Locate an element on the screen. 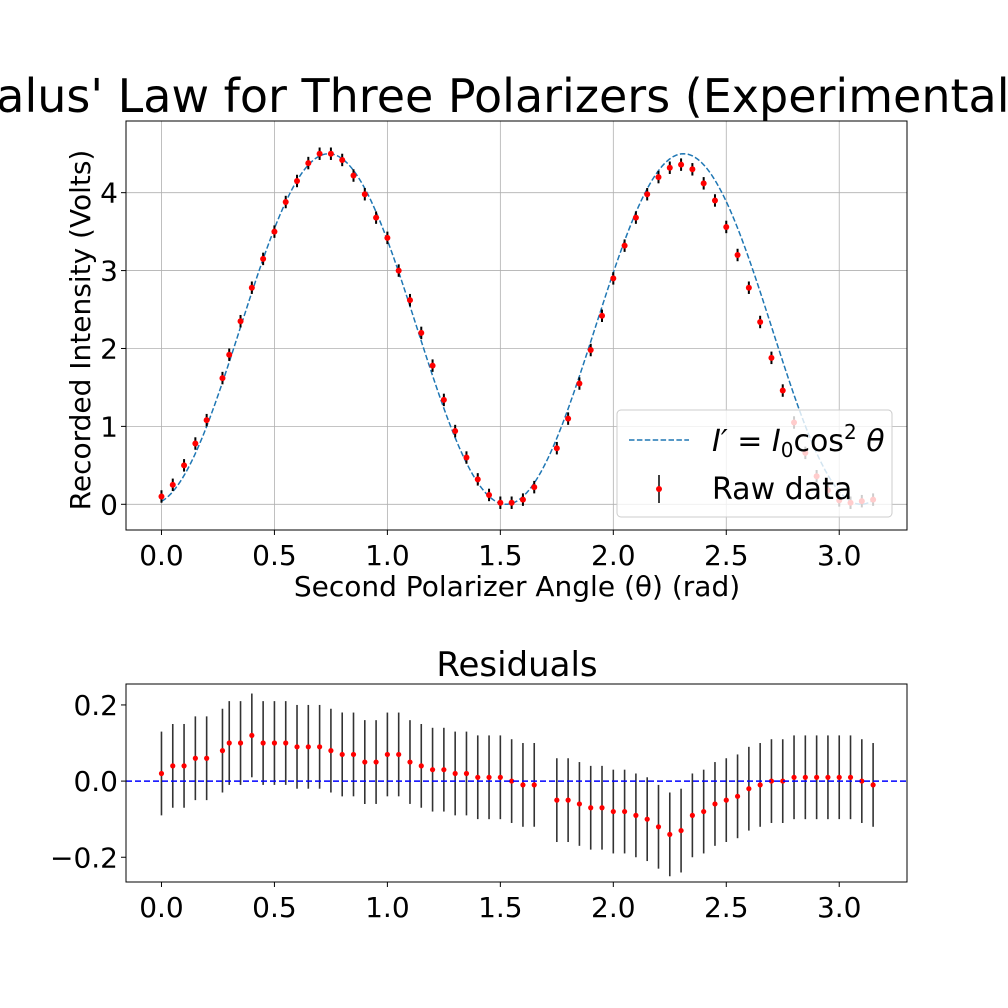 The width and height of the screenshot is (1008, 1008). legend-fit-label: I′ = I0cos2 θ is located at coordinates (798, 441).